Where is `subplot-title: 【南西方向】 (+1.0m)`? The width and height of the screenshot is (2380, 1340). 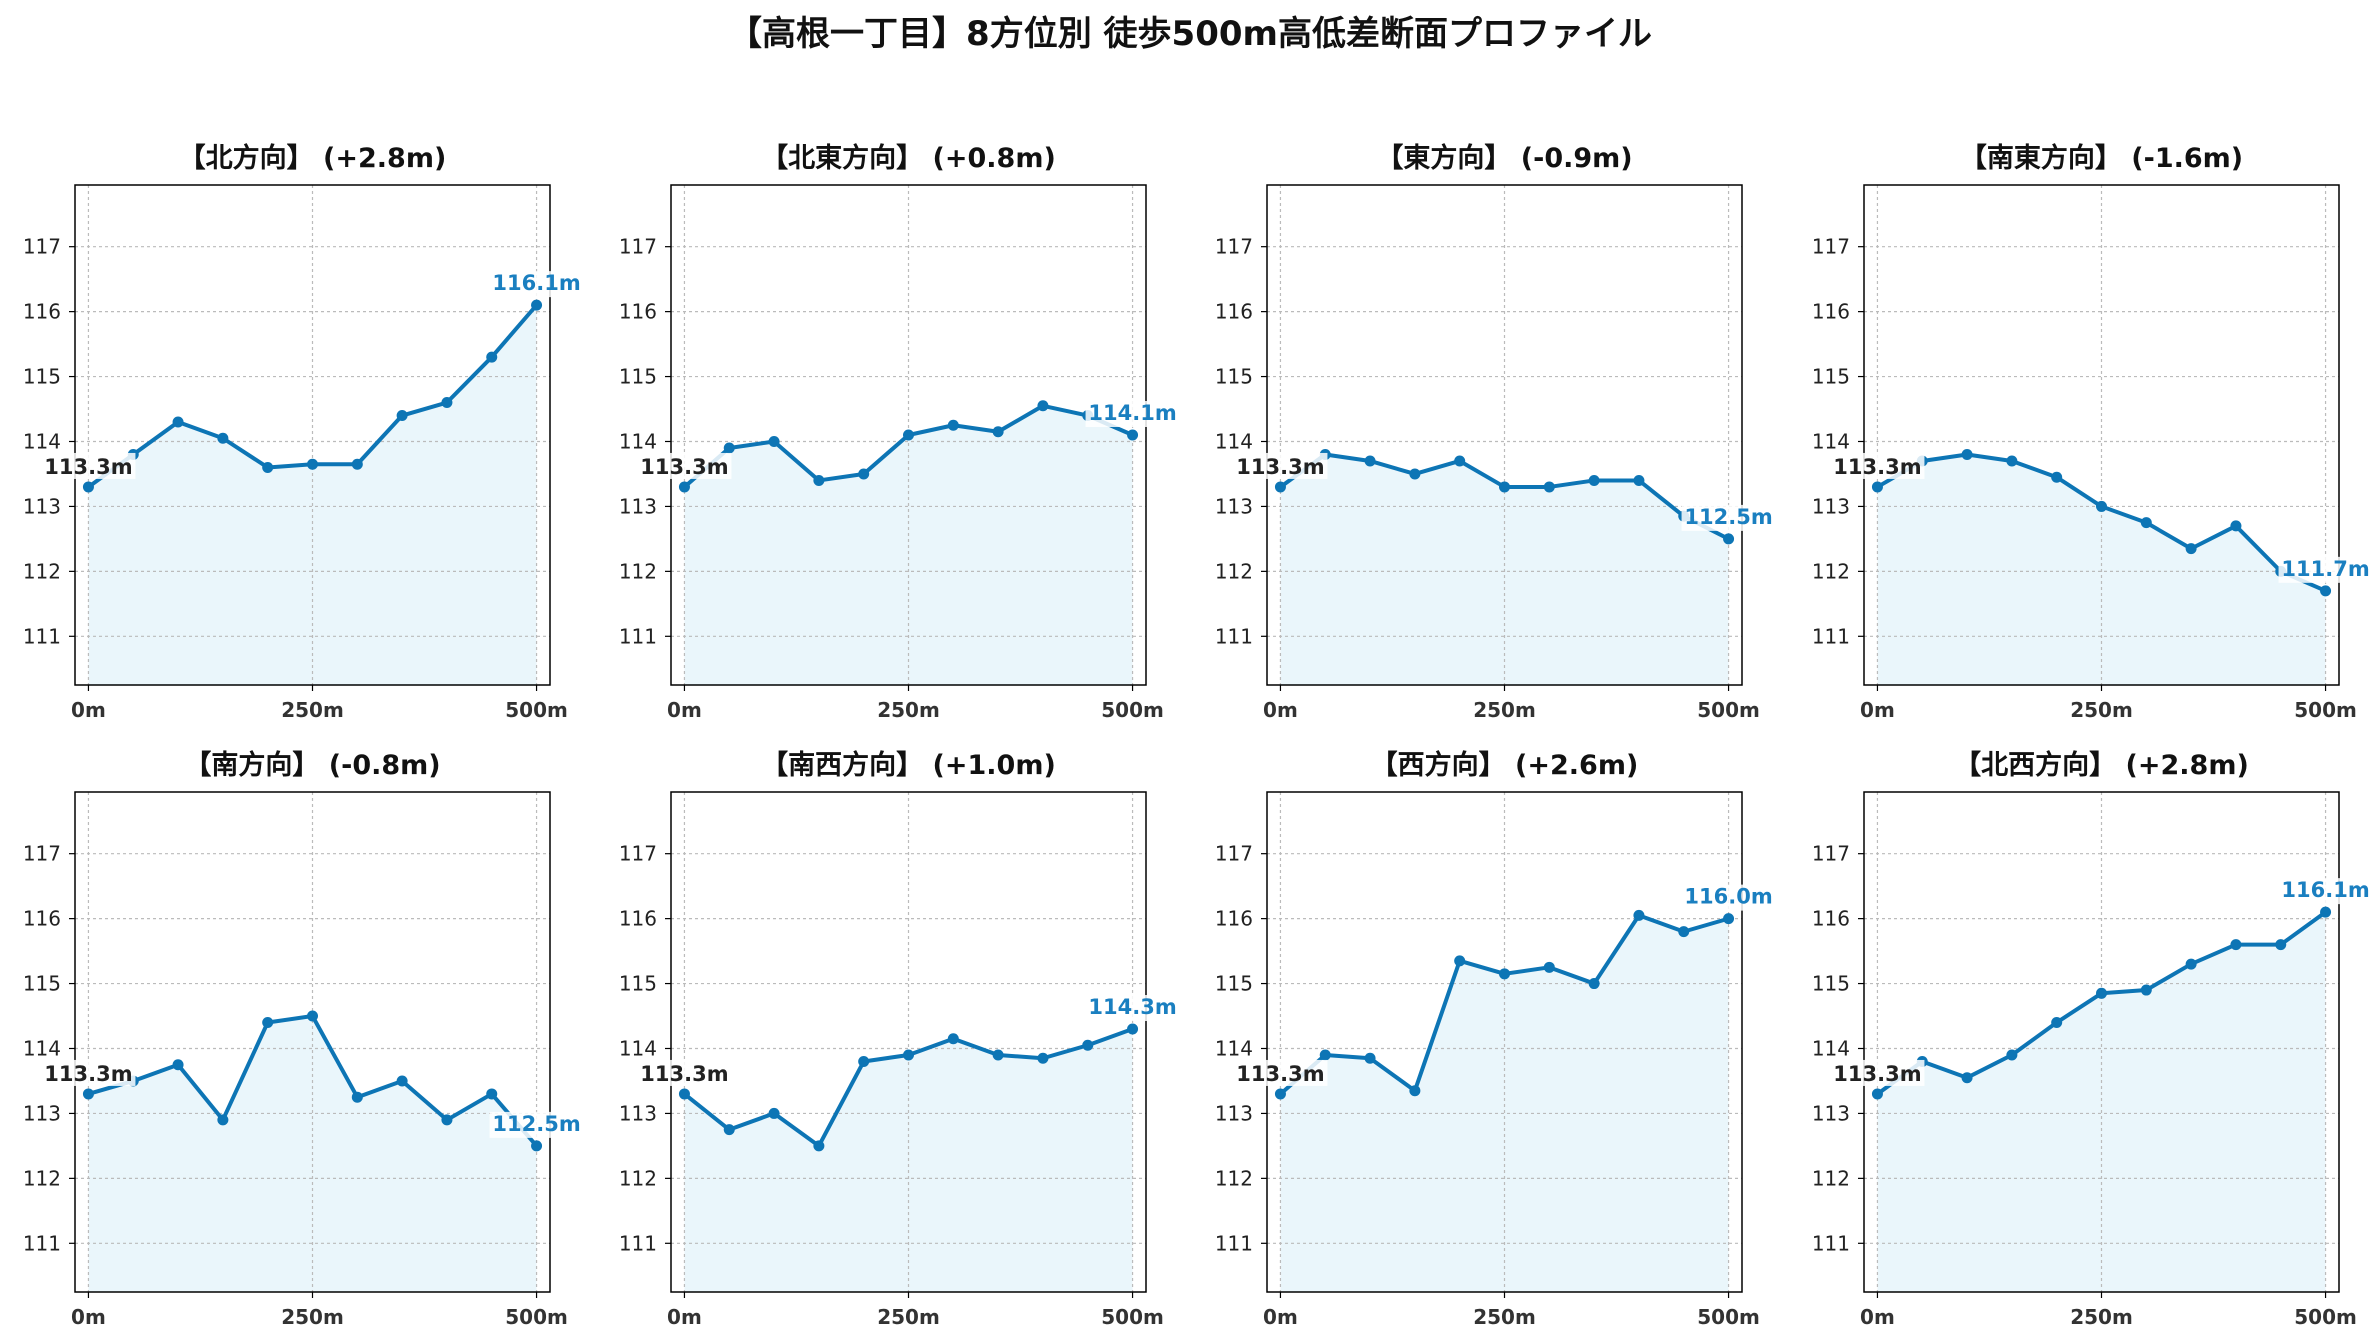
subplot-title: 【南西方向】 (+1.0m) is located at coordinates (908, 765).